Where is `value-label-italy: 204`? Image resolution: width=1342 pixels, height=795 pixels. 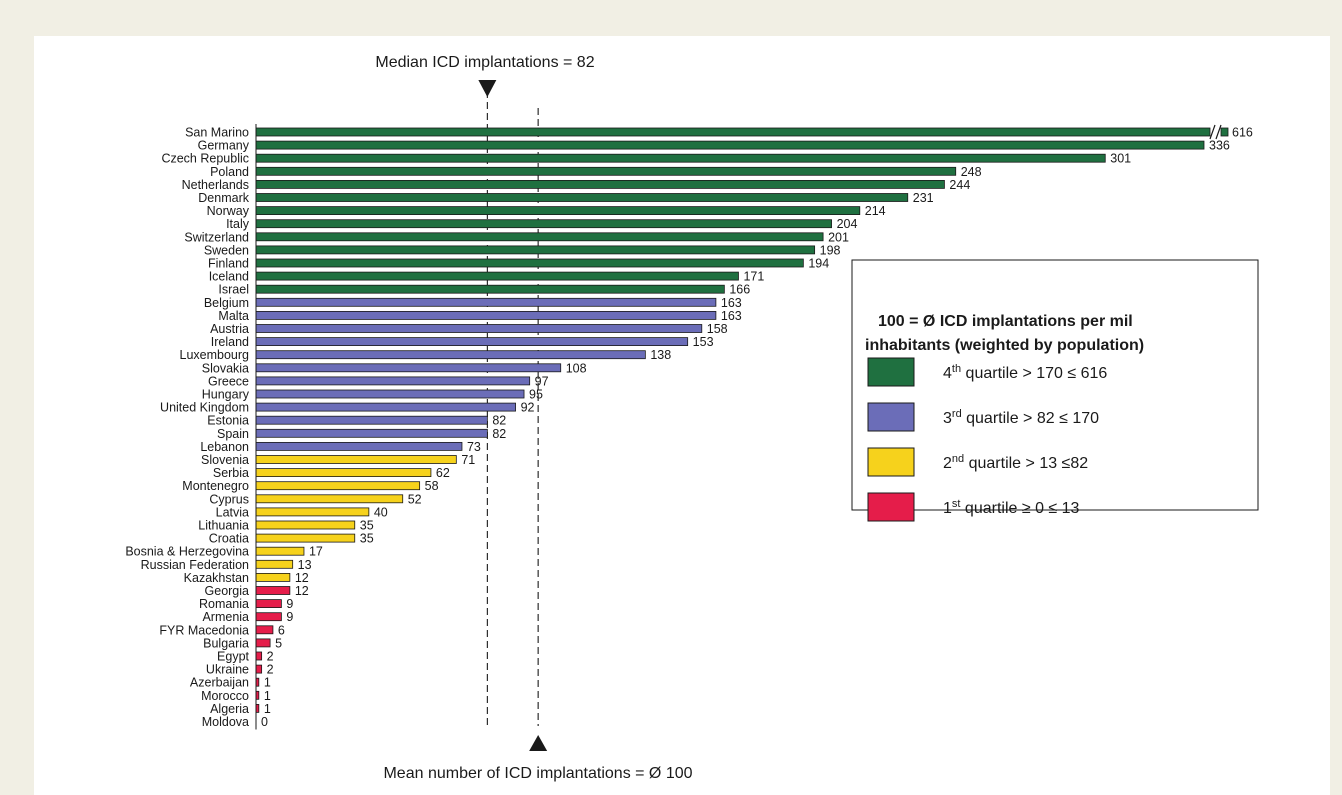
value-label-italy: 204 is located at coordinates (847, 224).